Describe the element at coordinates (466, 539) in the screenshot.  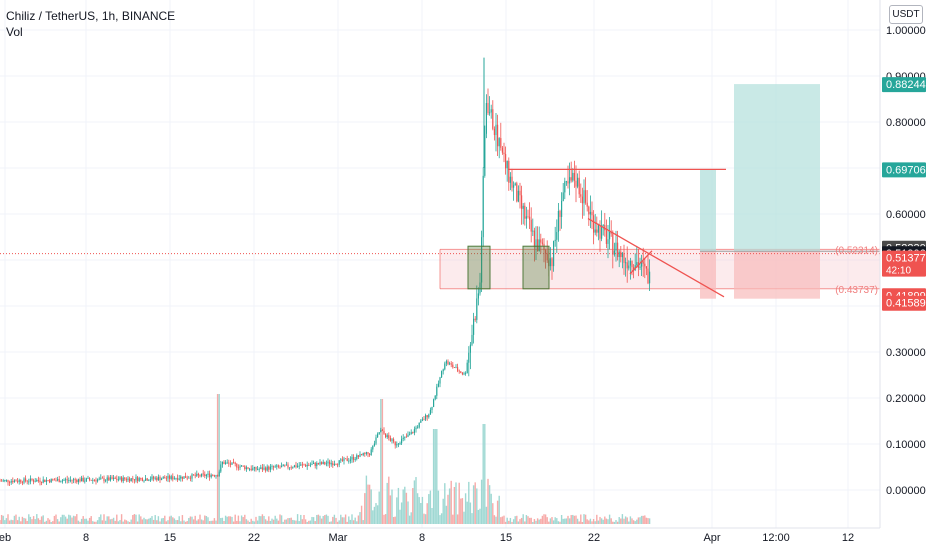
I see `time-axis-panel` at that location.